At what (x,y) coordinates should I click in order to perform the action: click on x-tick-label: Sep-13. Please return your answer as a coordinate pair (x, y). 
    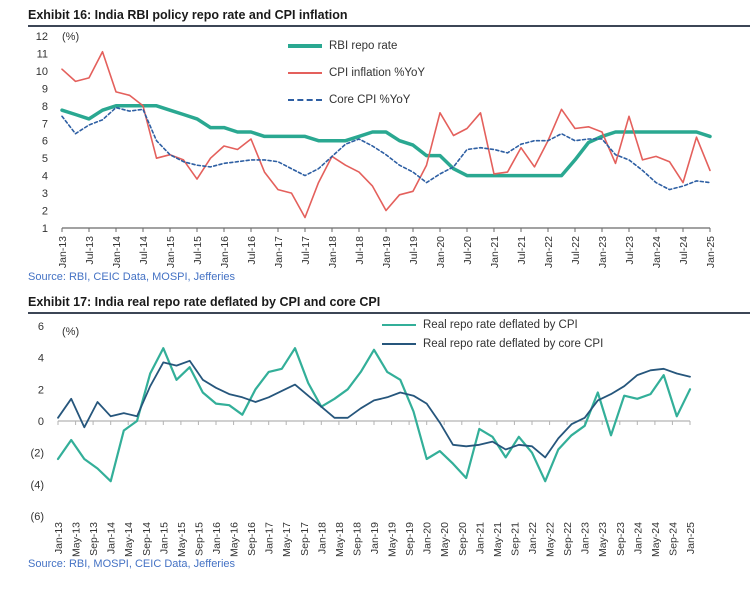
    Looking at the image, I should click on (94, 539).